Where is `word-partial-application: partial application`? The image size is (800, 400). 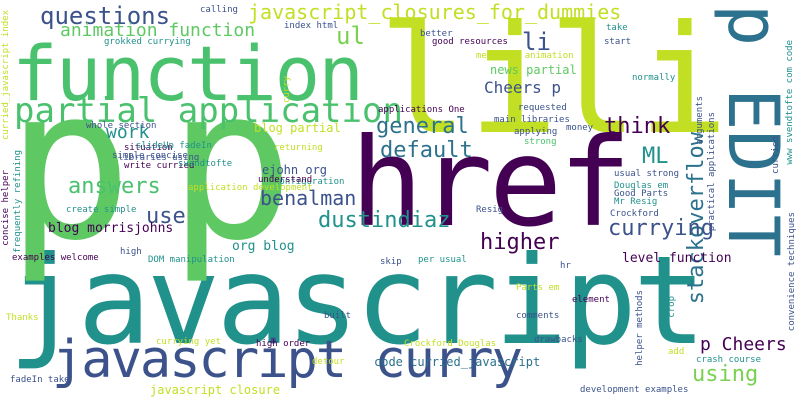
word-partial-application: partial application is located at coordinates (208, 111).